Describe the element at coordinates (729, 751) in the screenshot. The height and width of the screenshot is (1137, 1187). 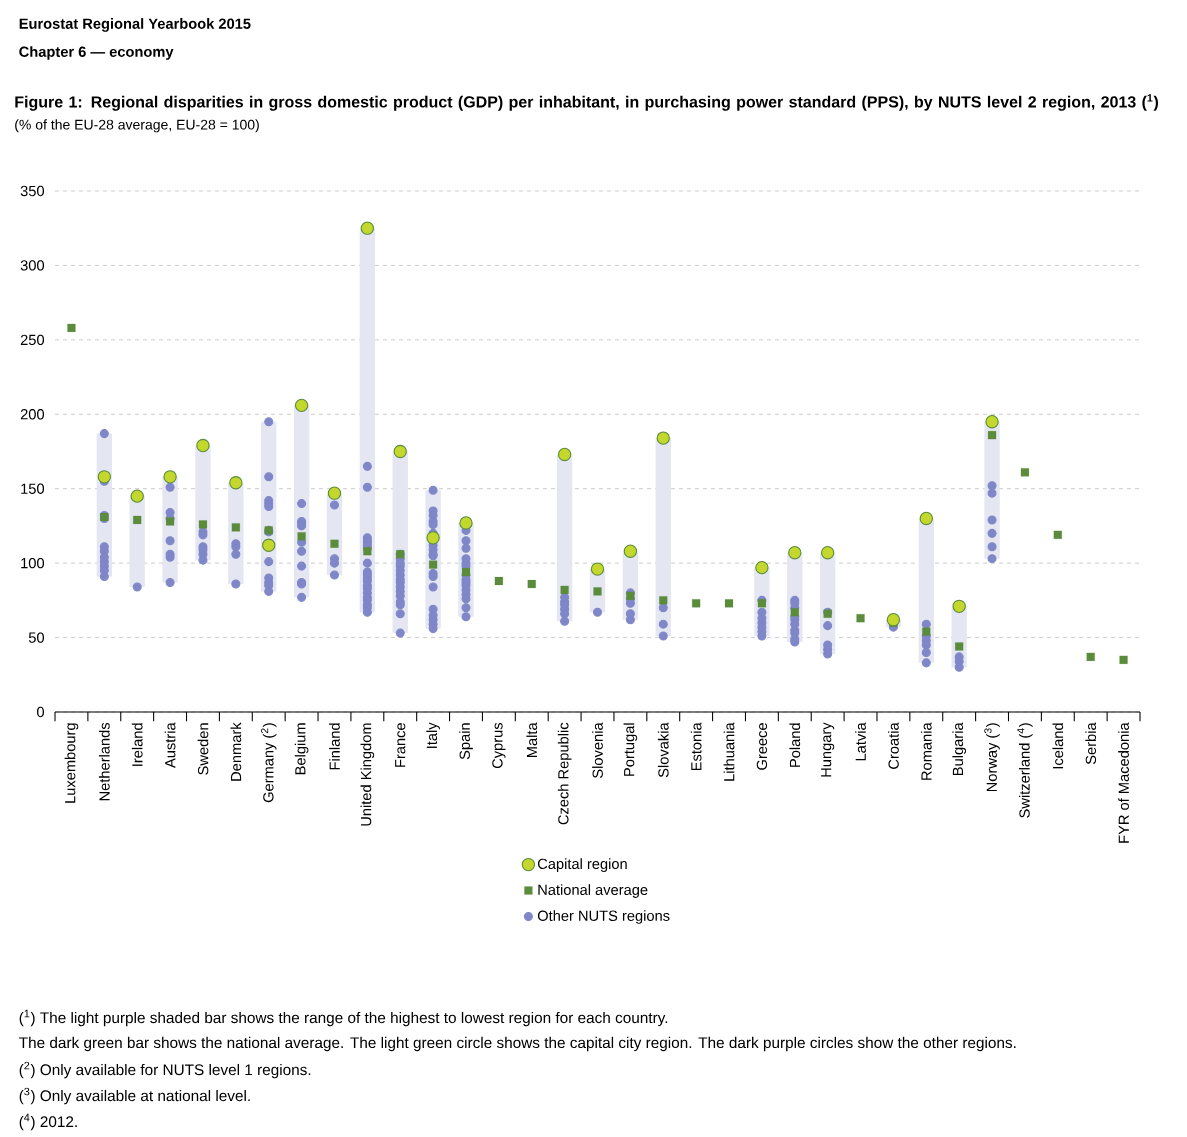
I see `x-tick-label: Lithuania` at that location.